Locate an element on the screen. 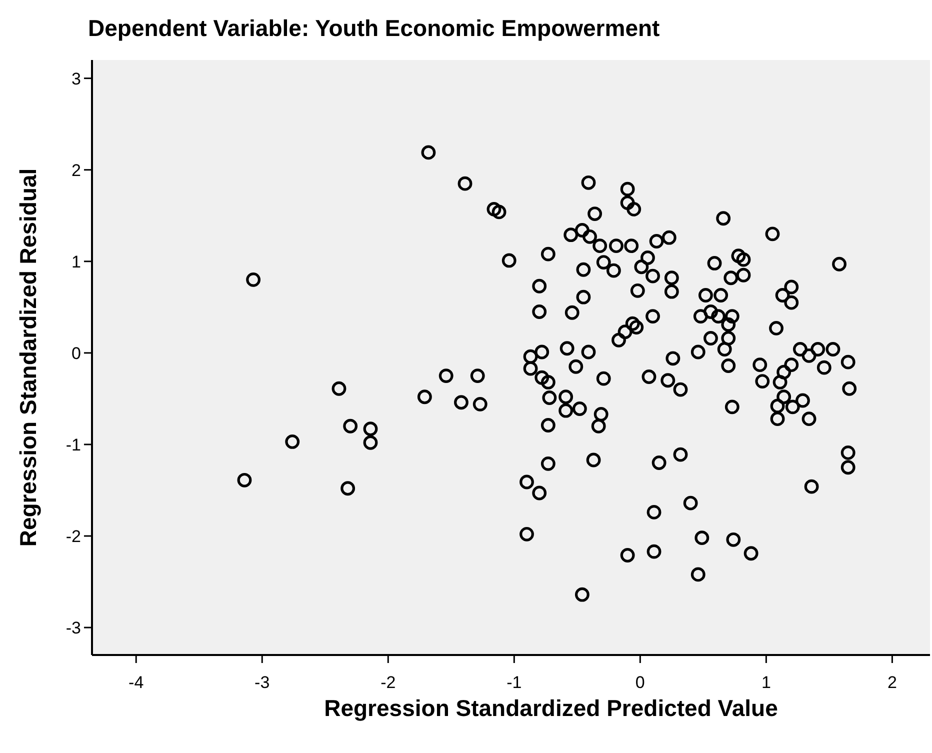 The height and width of the screenshot is (753, 932). y-axis-title: Regression Standardized Residual is located at coordinates (28, 357).